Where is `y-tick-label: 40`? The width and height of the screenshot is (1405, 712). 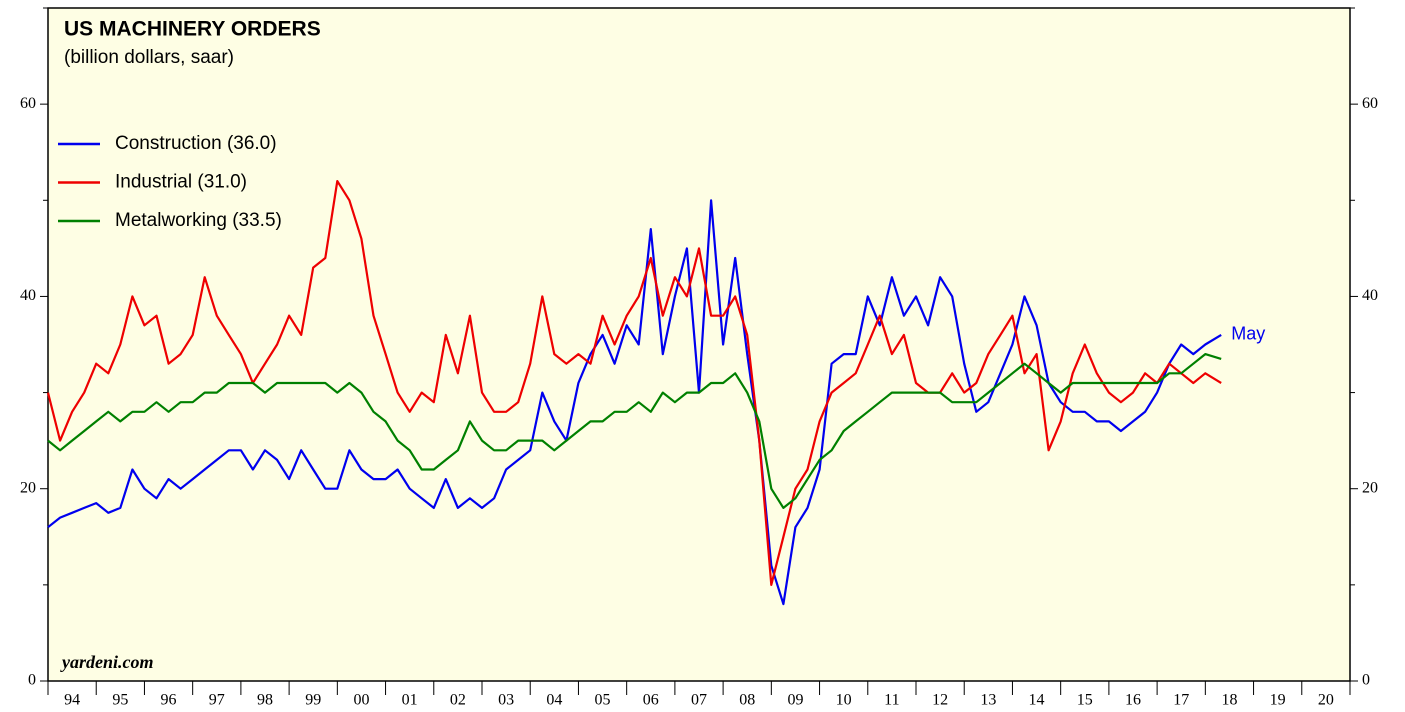 y-tick-label: 40 is located at coordinates (28, 295).